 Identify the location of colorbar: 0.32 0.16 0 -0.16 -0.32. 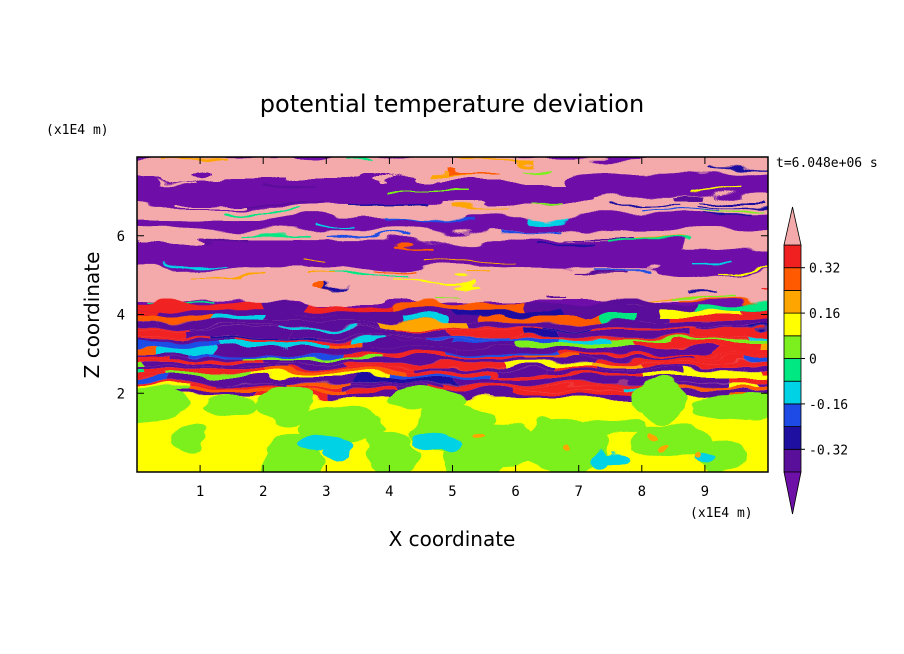
(815, 360).